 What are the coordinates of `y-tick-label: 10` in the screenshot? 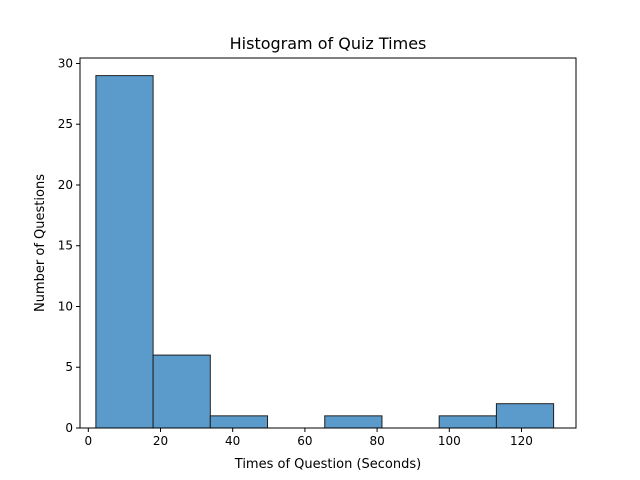 It's located at (65, 306).